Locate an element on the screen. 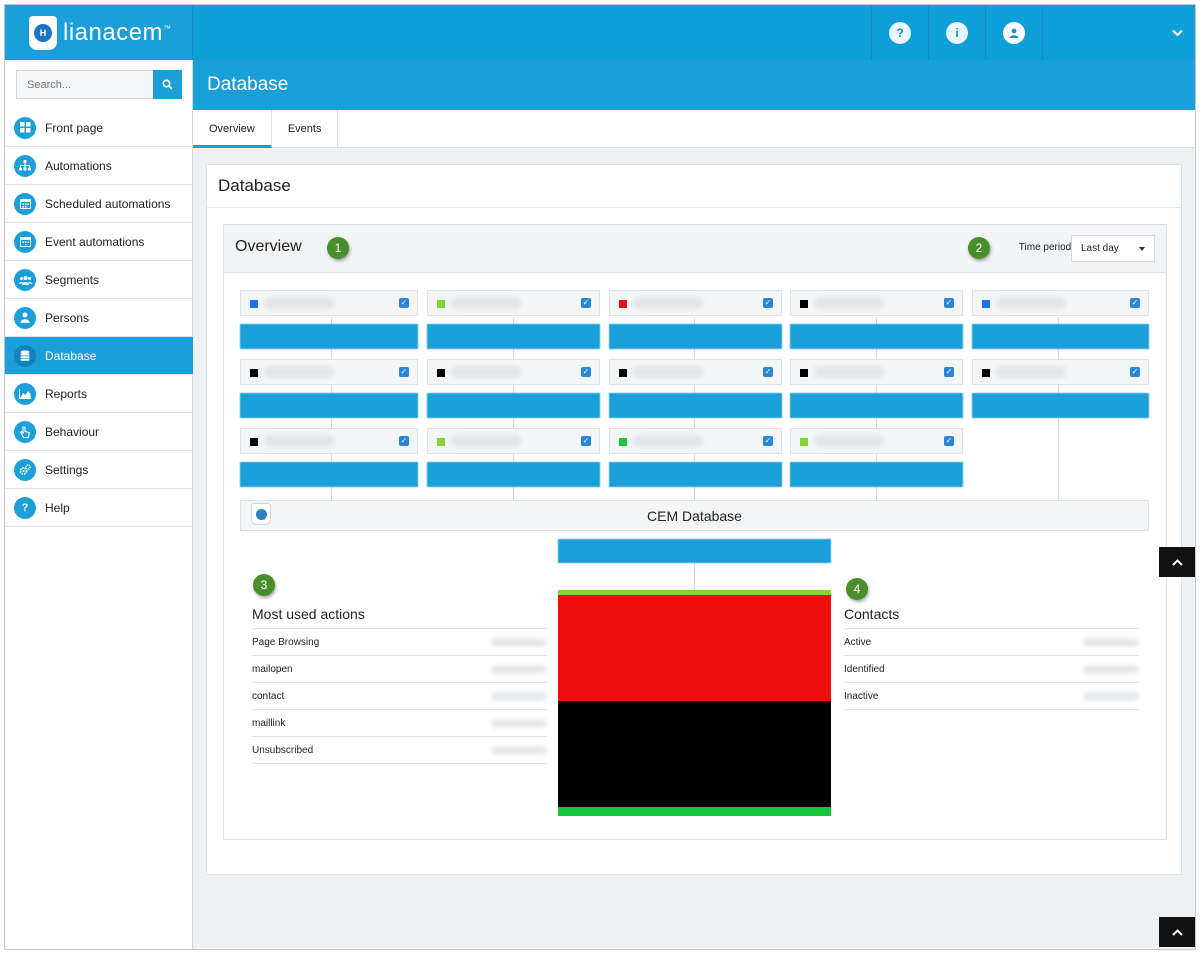 The width and height of the screenshot is (1200, 954). sidebar-item-segments: Segments is located at coordinates (99, 280).